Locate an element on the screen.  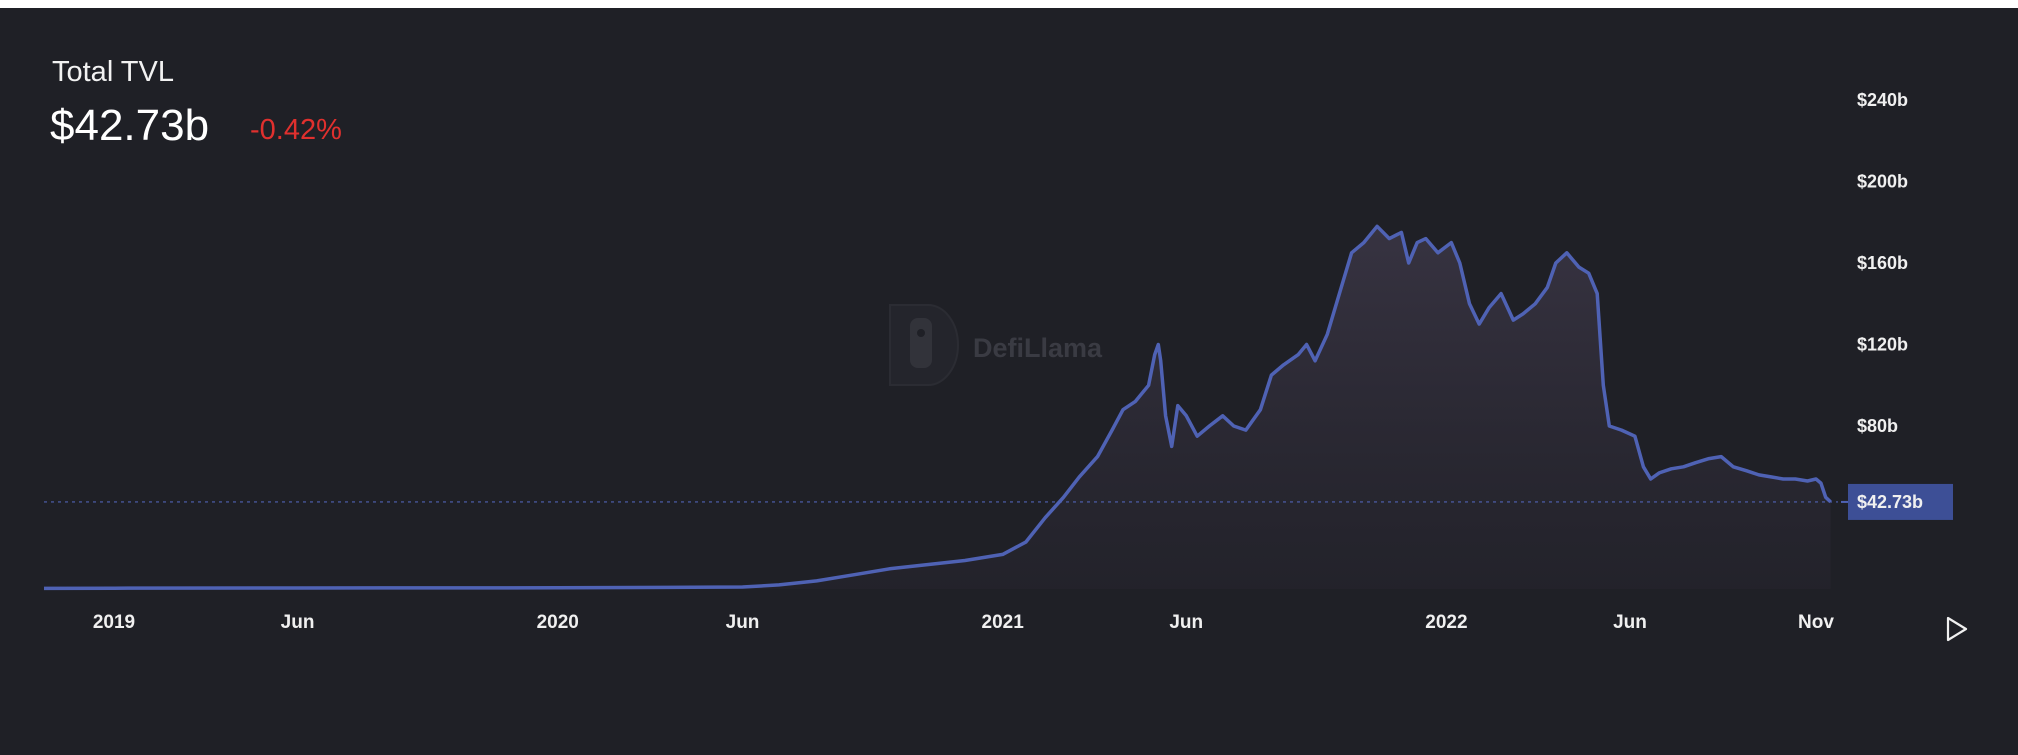
x-tick-label: 2021 is located at coordinates (1003, 622).